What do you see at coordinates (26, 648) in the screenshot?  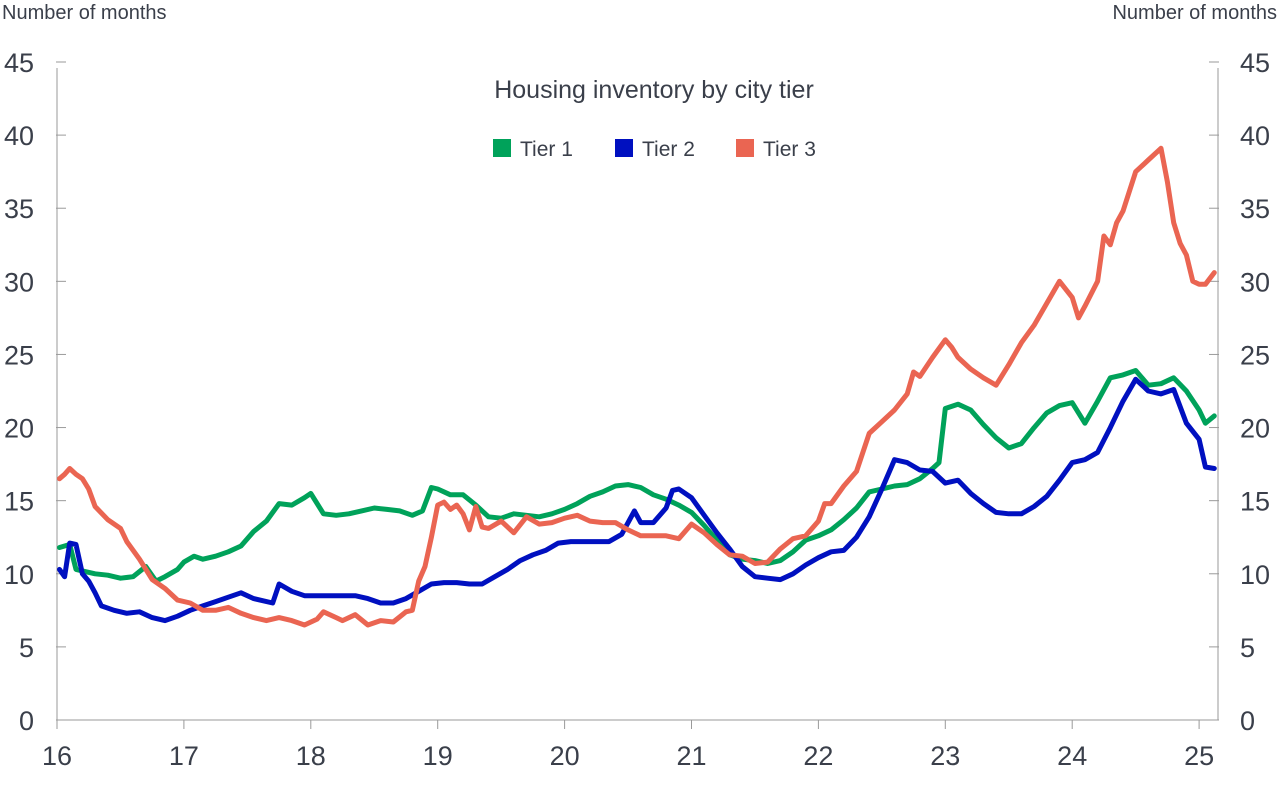 I see `y-tick-label-left: 5` at bounding box center [26, 648].